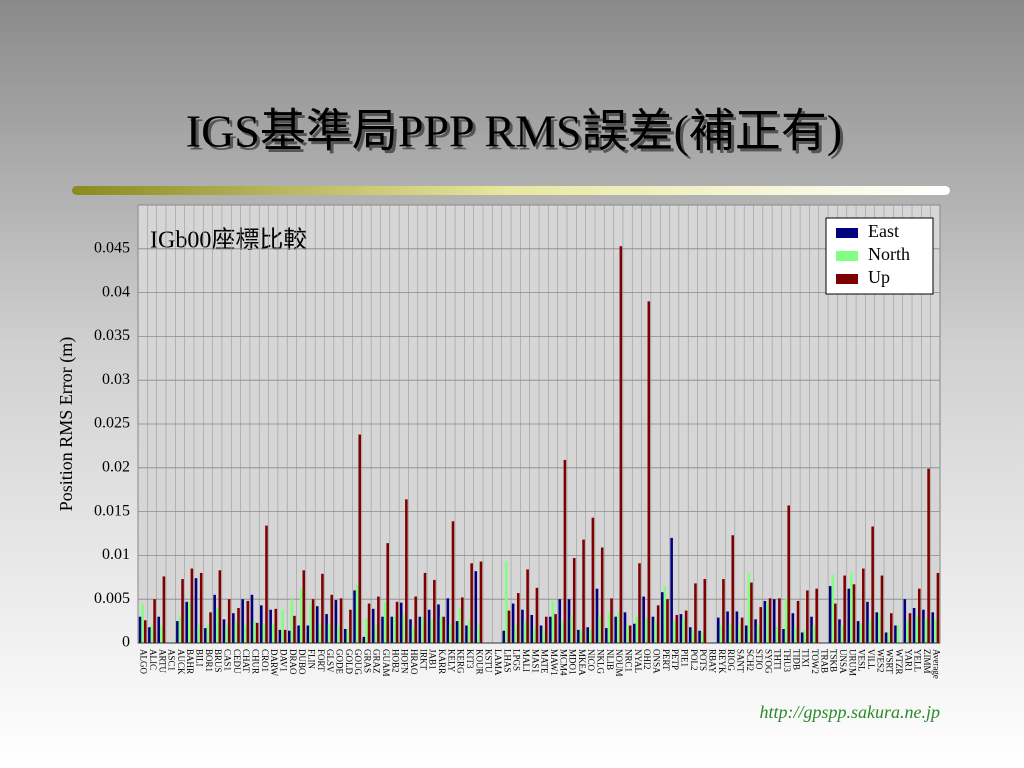 Image resolution: width=1024 pixels, height=768 pixels. What do you see at coordinates (601, 661) in the screenshot?
I see `x-tick-label: NKLG` at bounding box center [601, 661].